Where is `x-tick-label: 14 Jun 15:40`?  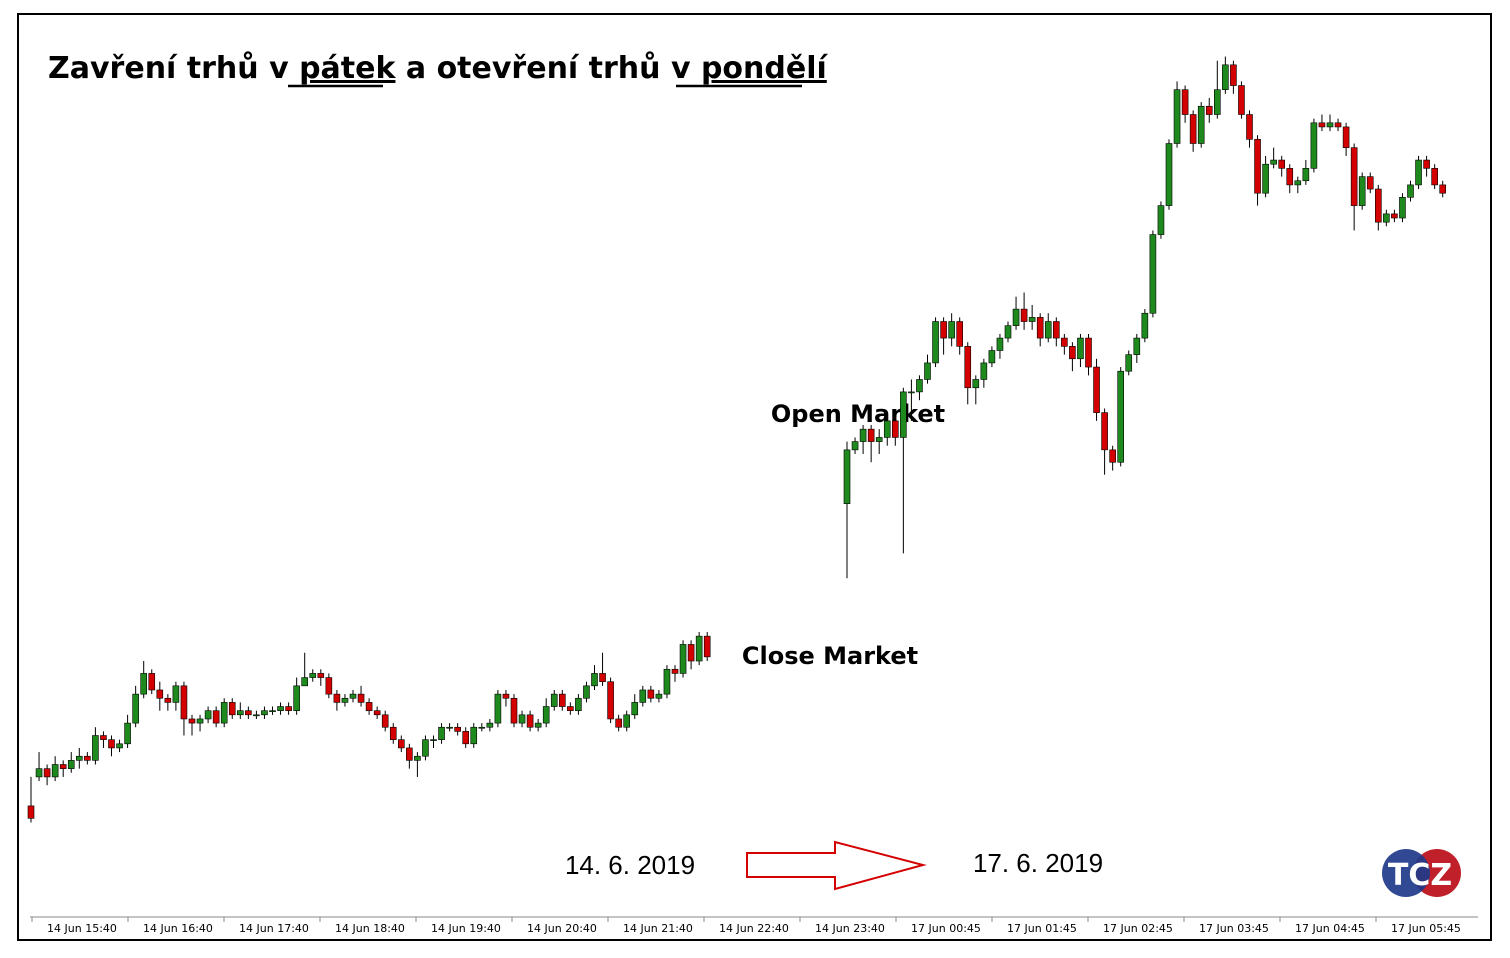 x-tick-label: 14 Jun 15:40 is located at coordinates (82, 928).